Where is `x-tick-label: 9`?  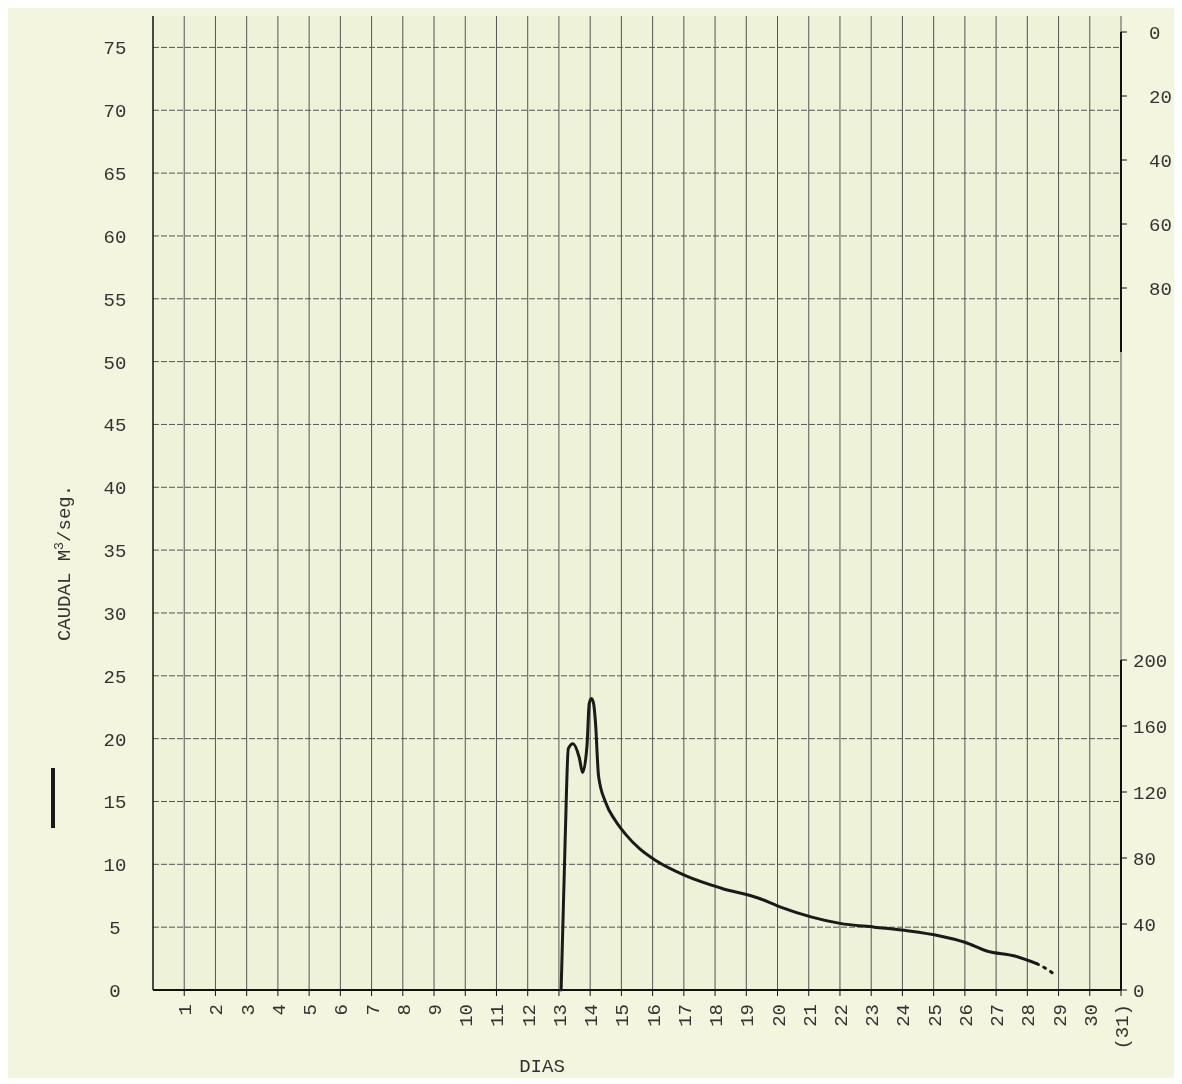 x-tick-label: 9 is located at coordinates (436, 1010).